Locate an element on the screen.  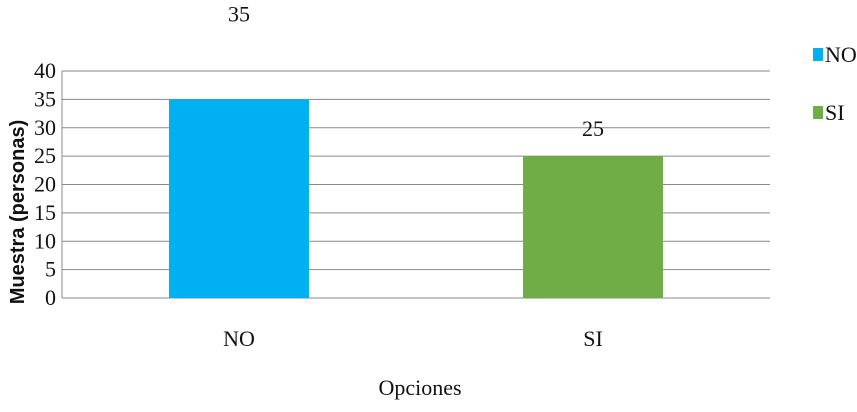
y-tick-label: 5 is located at coordinates (50, 269).